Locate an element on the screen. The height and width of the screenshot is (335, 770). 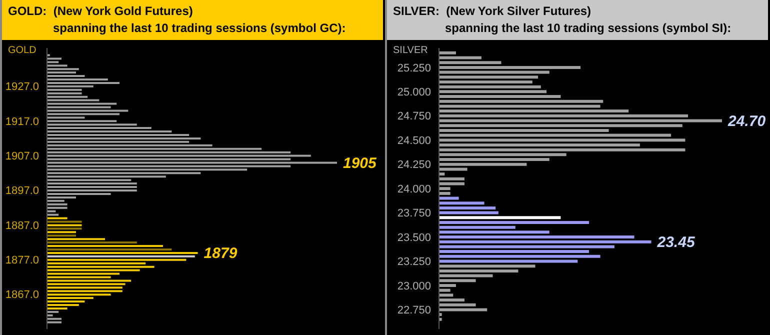
y-tick-label: 25.000 is located at coordinates (414, 92).